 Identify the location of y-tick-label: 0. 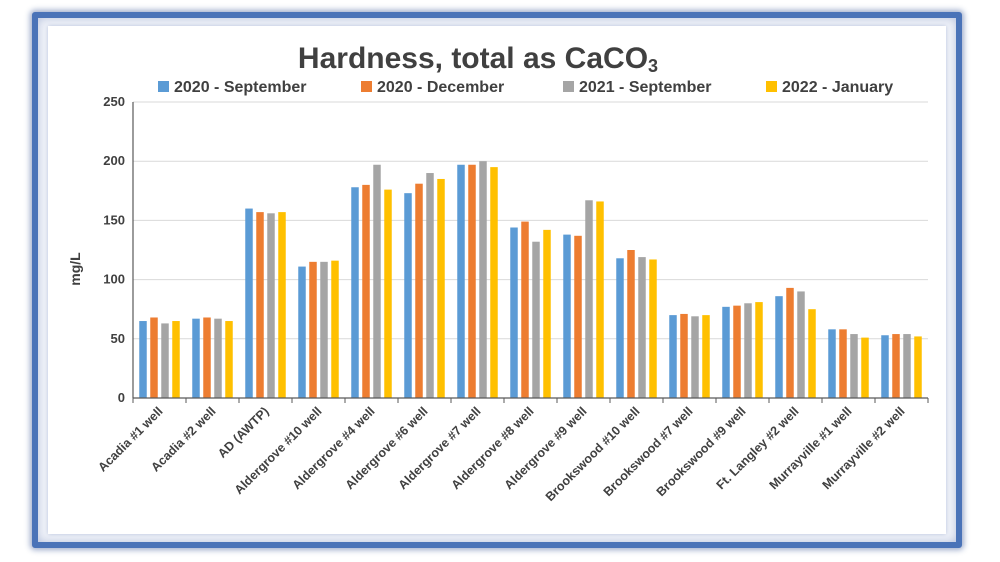
(121, 397).